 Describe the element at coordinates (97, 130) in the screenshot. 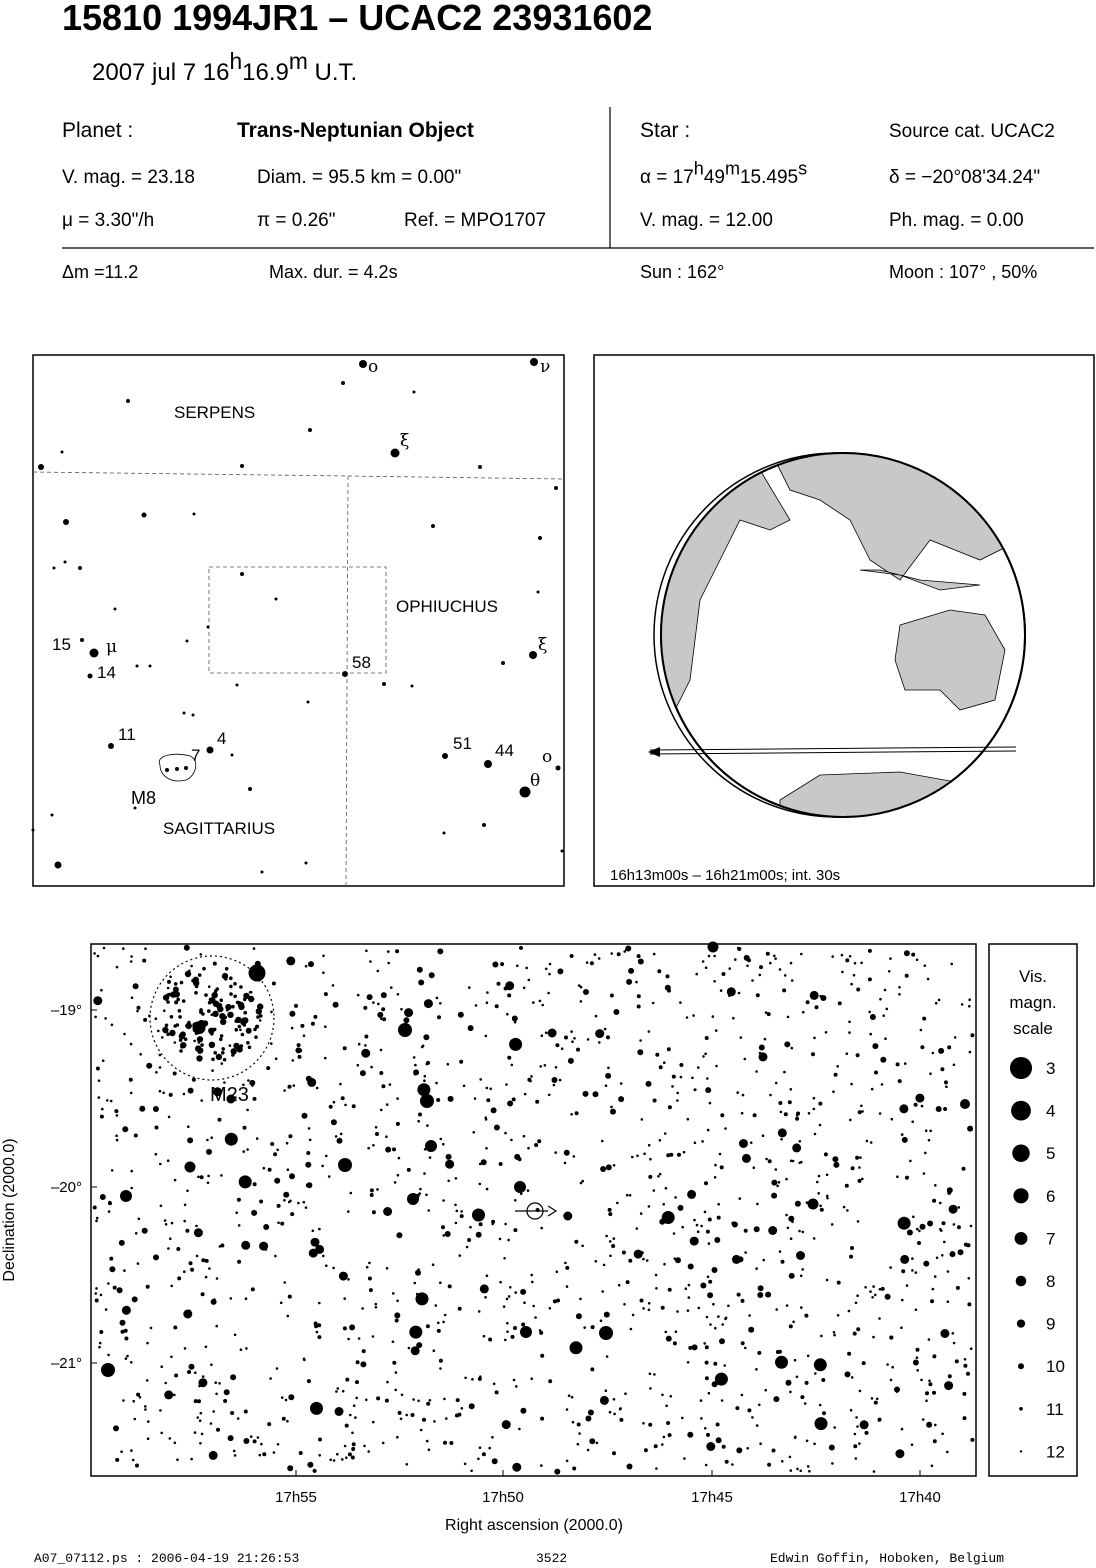

I see `label: Planet :` at that location.